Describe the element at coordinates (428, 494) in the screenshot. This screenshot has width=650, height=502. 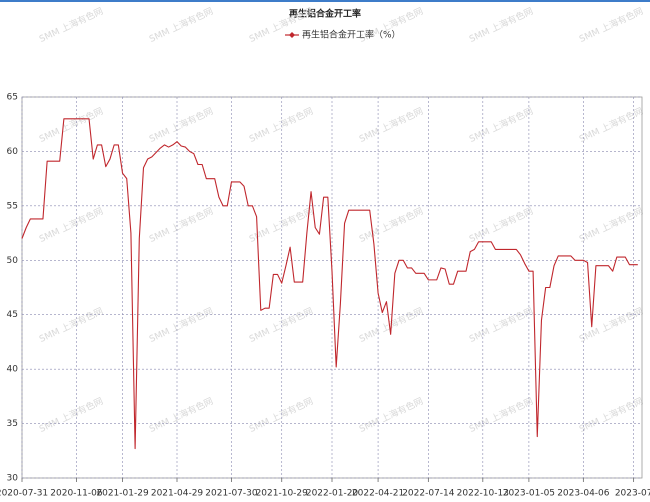
I see `x-tick-label: 2022-07-14` at that location.